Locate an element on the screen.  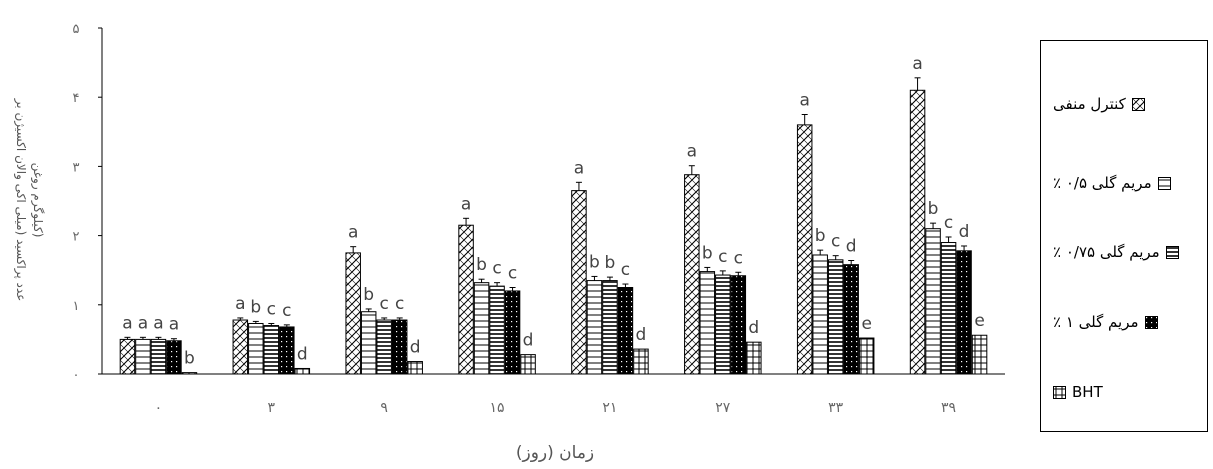
x-axis-label: زمان (روز) is located at coordinates (555, 453).